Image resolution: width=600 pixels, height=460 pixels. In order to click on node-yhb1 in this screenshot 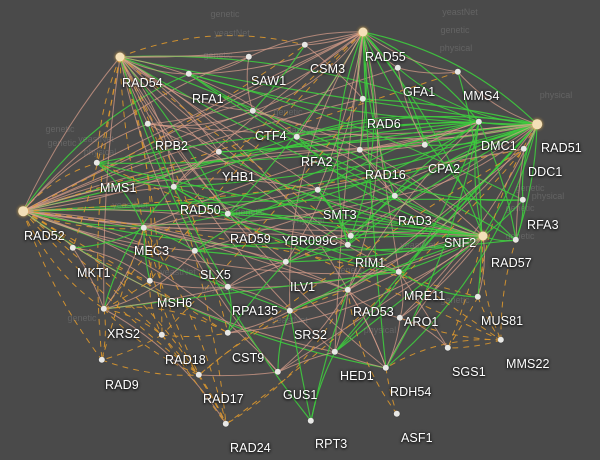, I will do `click(219, 152)`.